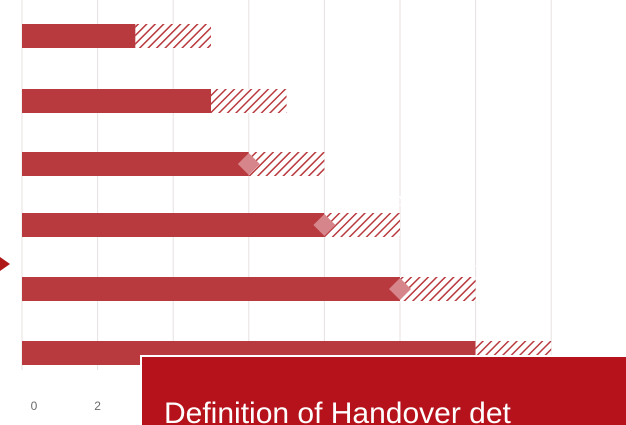 The width and height of the screenshot is (626, 425). Describe the element at coordinates (34, 406) in the screenshot. I see `x-tick-label-0: 0` at that location.